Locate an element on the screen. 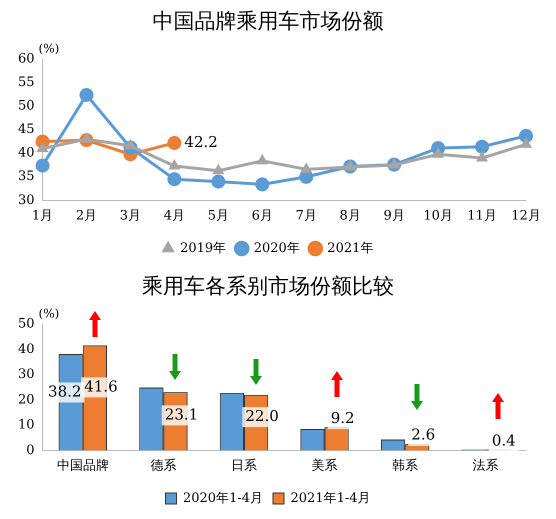 The width and height of the screenshot is (556, 519). y-tick-label: 60 is located at coordinates (26, 59).